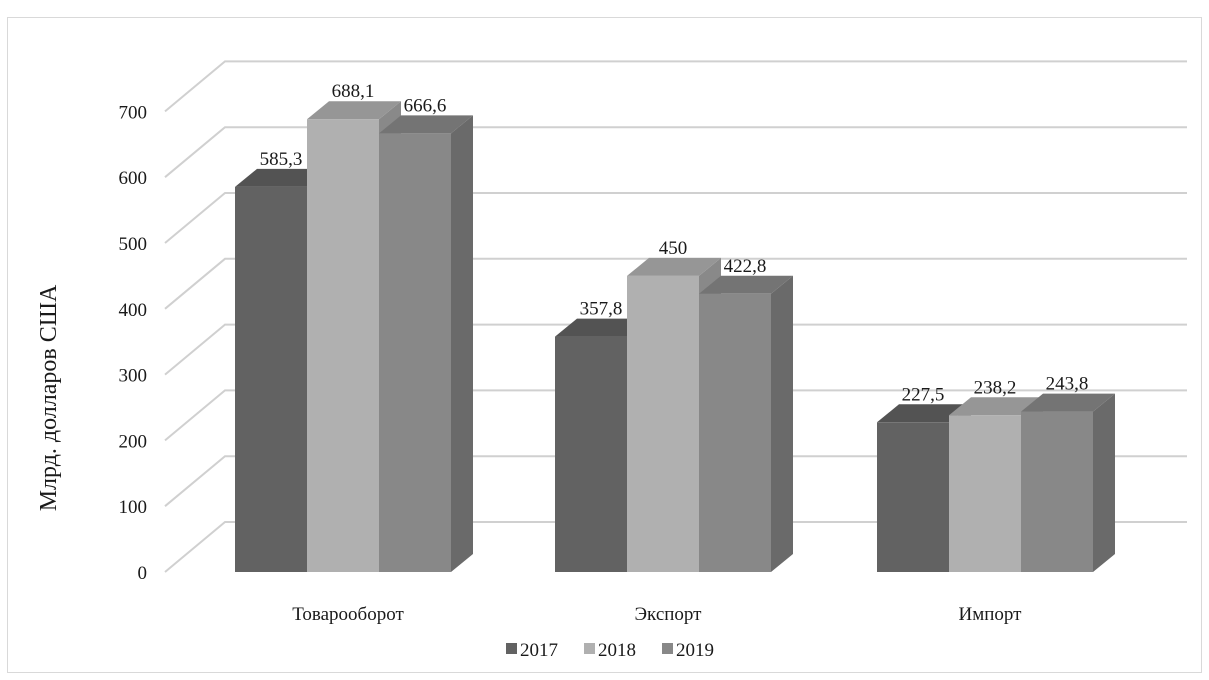 The width and height of the screenshot is (1209, 680). I want to click on data-label: 243,8, so click(1067, 384).